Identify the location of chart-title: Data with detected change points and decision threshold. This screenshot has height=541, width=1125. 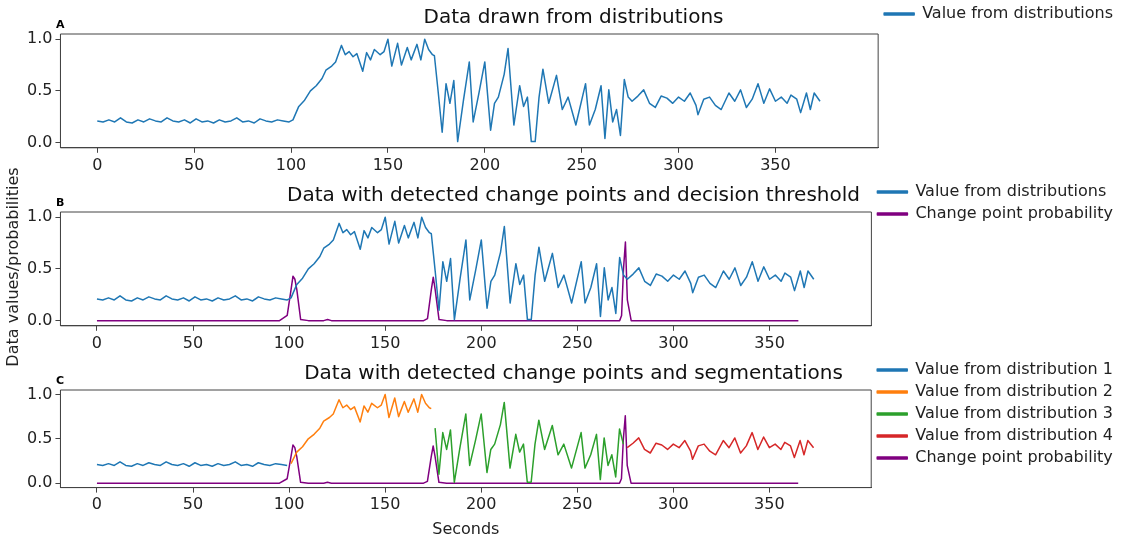
(573, 194).